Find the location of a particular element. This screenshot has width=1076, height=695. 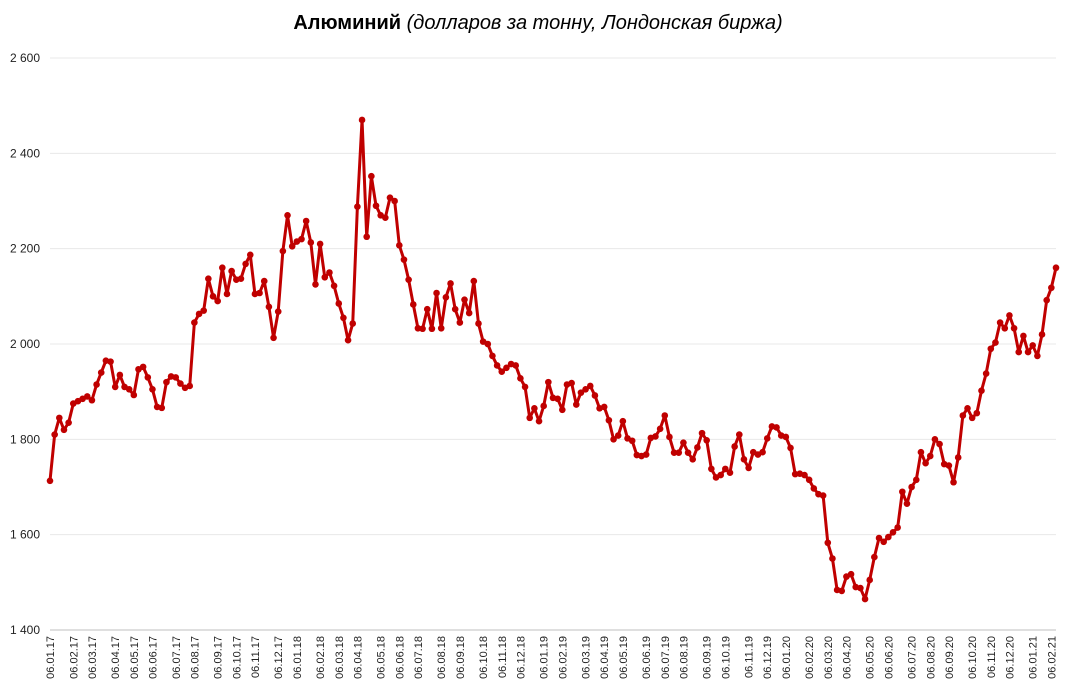

x-tick-label: 06.02.18 is located at coordinates (321, 657).